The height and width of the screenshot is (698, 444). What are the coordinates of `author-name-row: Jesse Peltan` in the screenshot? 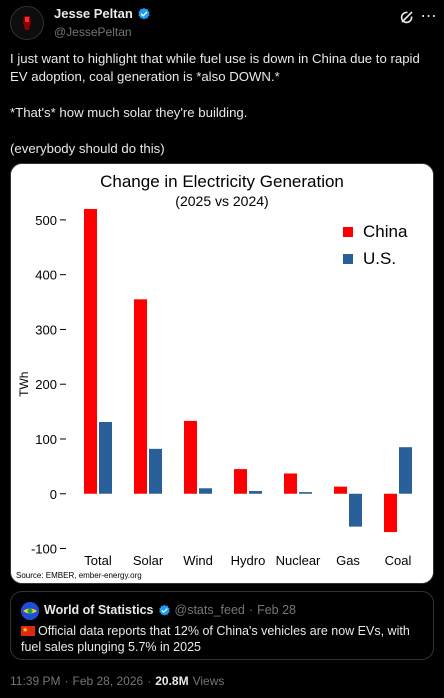 It's located at (102, 13).